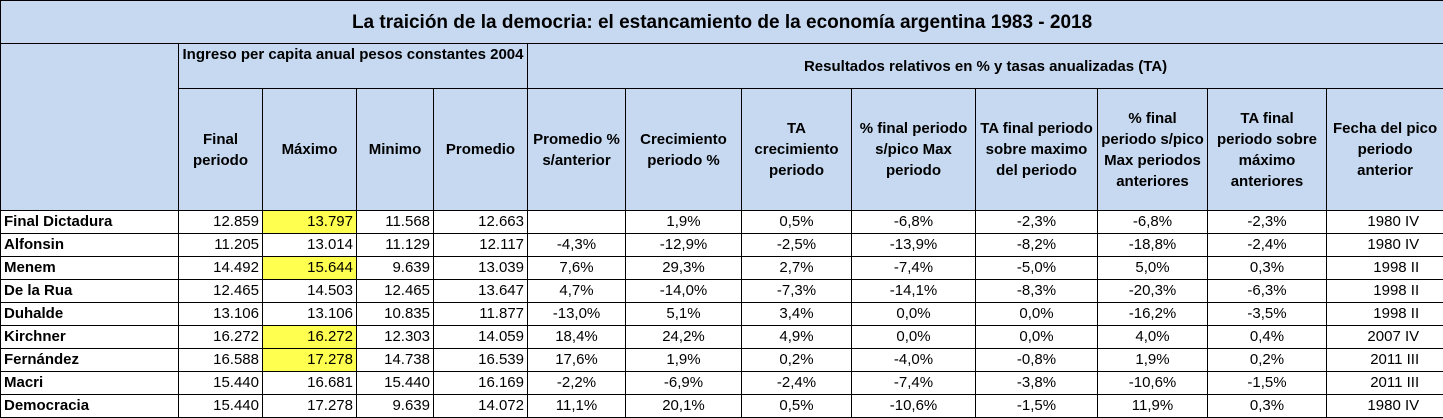 Image resolution: width=1443 pixels, height=418 pixels. What do you see at coordinates (90, 291) in the screenshot?
I see `row-label: De la Rua` at bounding box center [90, 291].